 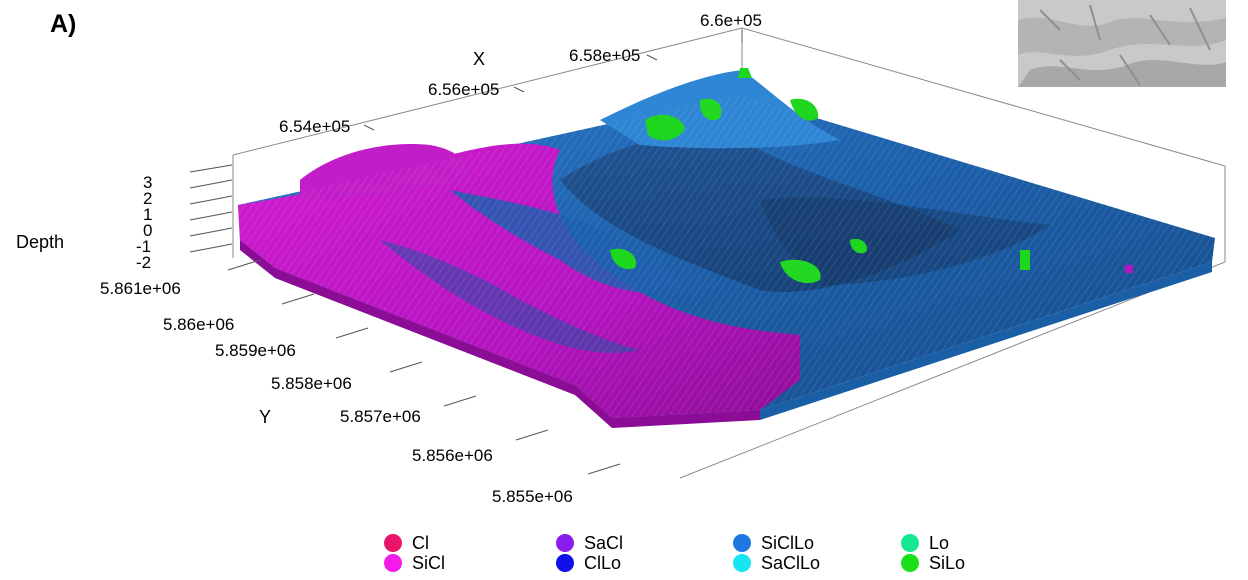 I want to click on legend-item: Cl, so click(x=406, y=543).